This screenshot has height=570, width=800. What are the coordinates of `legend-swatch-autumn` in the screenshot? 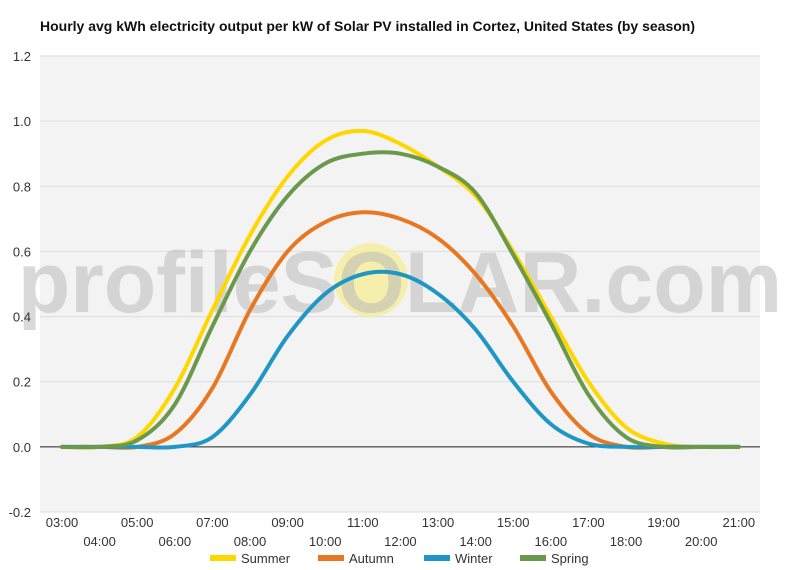 It's located at (331, 558).